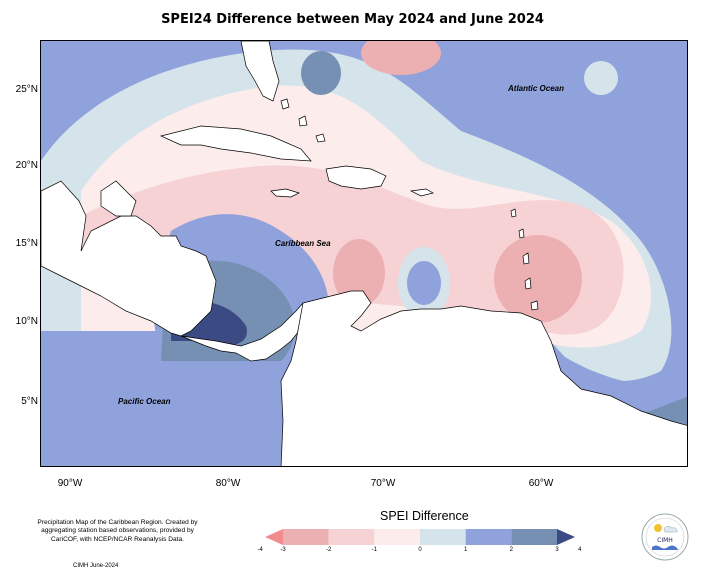  What do you see at coordinates (228, 483) in the screenshot?
I see `lon-label-80w: 80°W` at bounding box center [228, 483].